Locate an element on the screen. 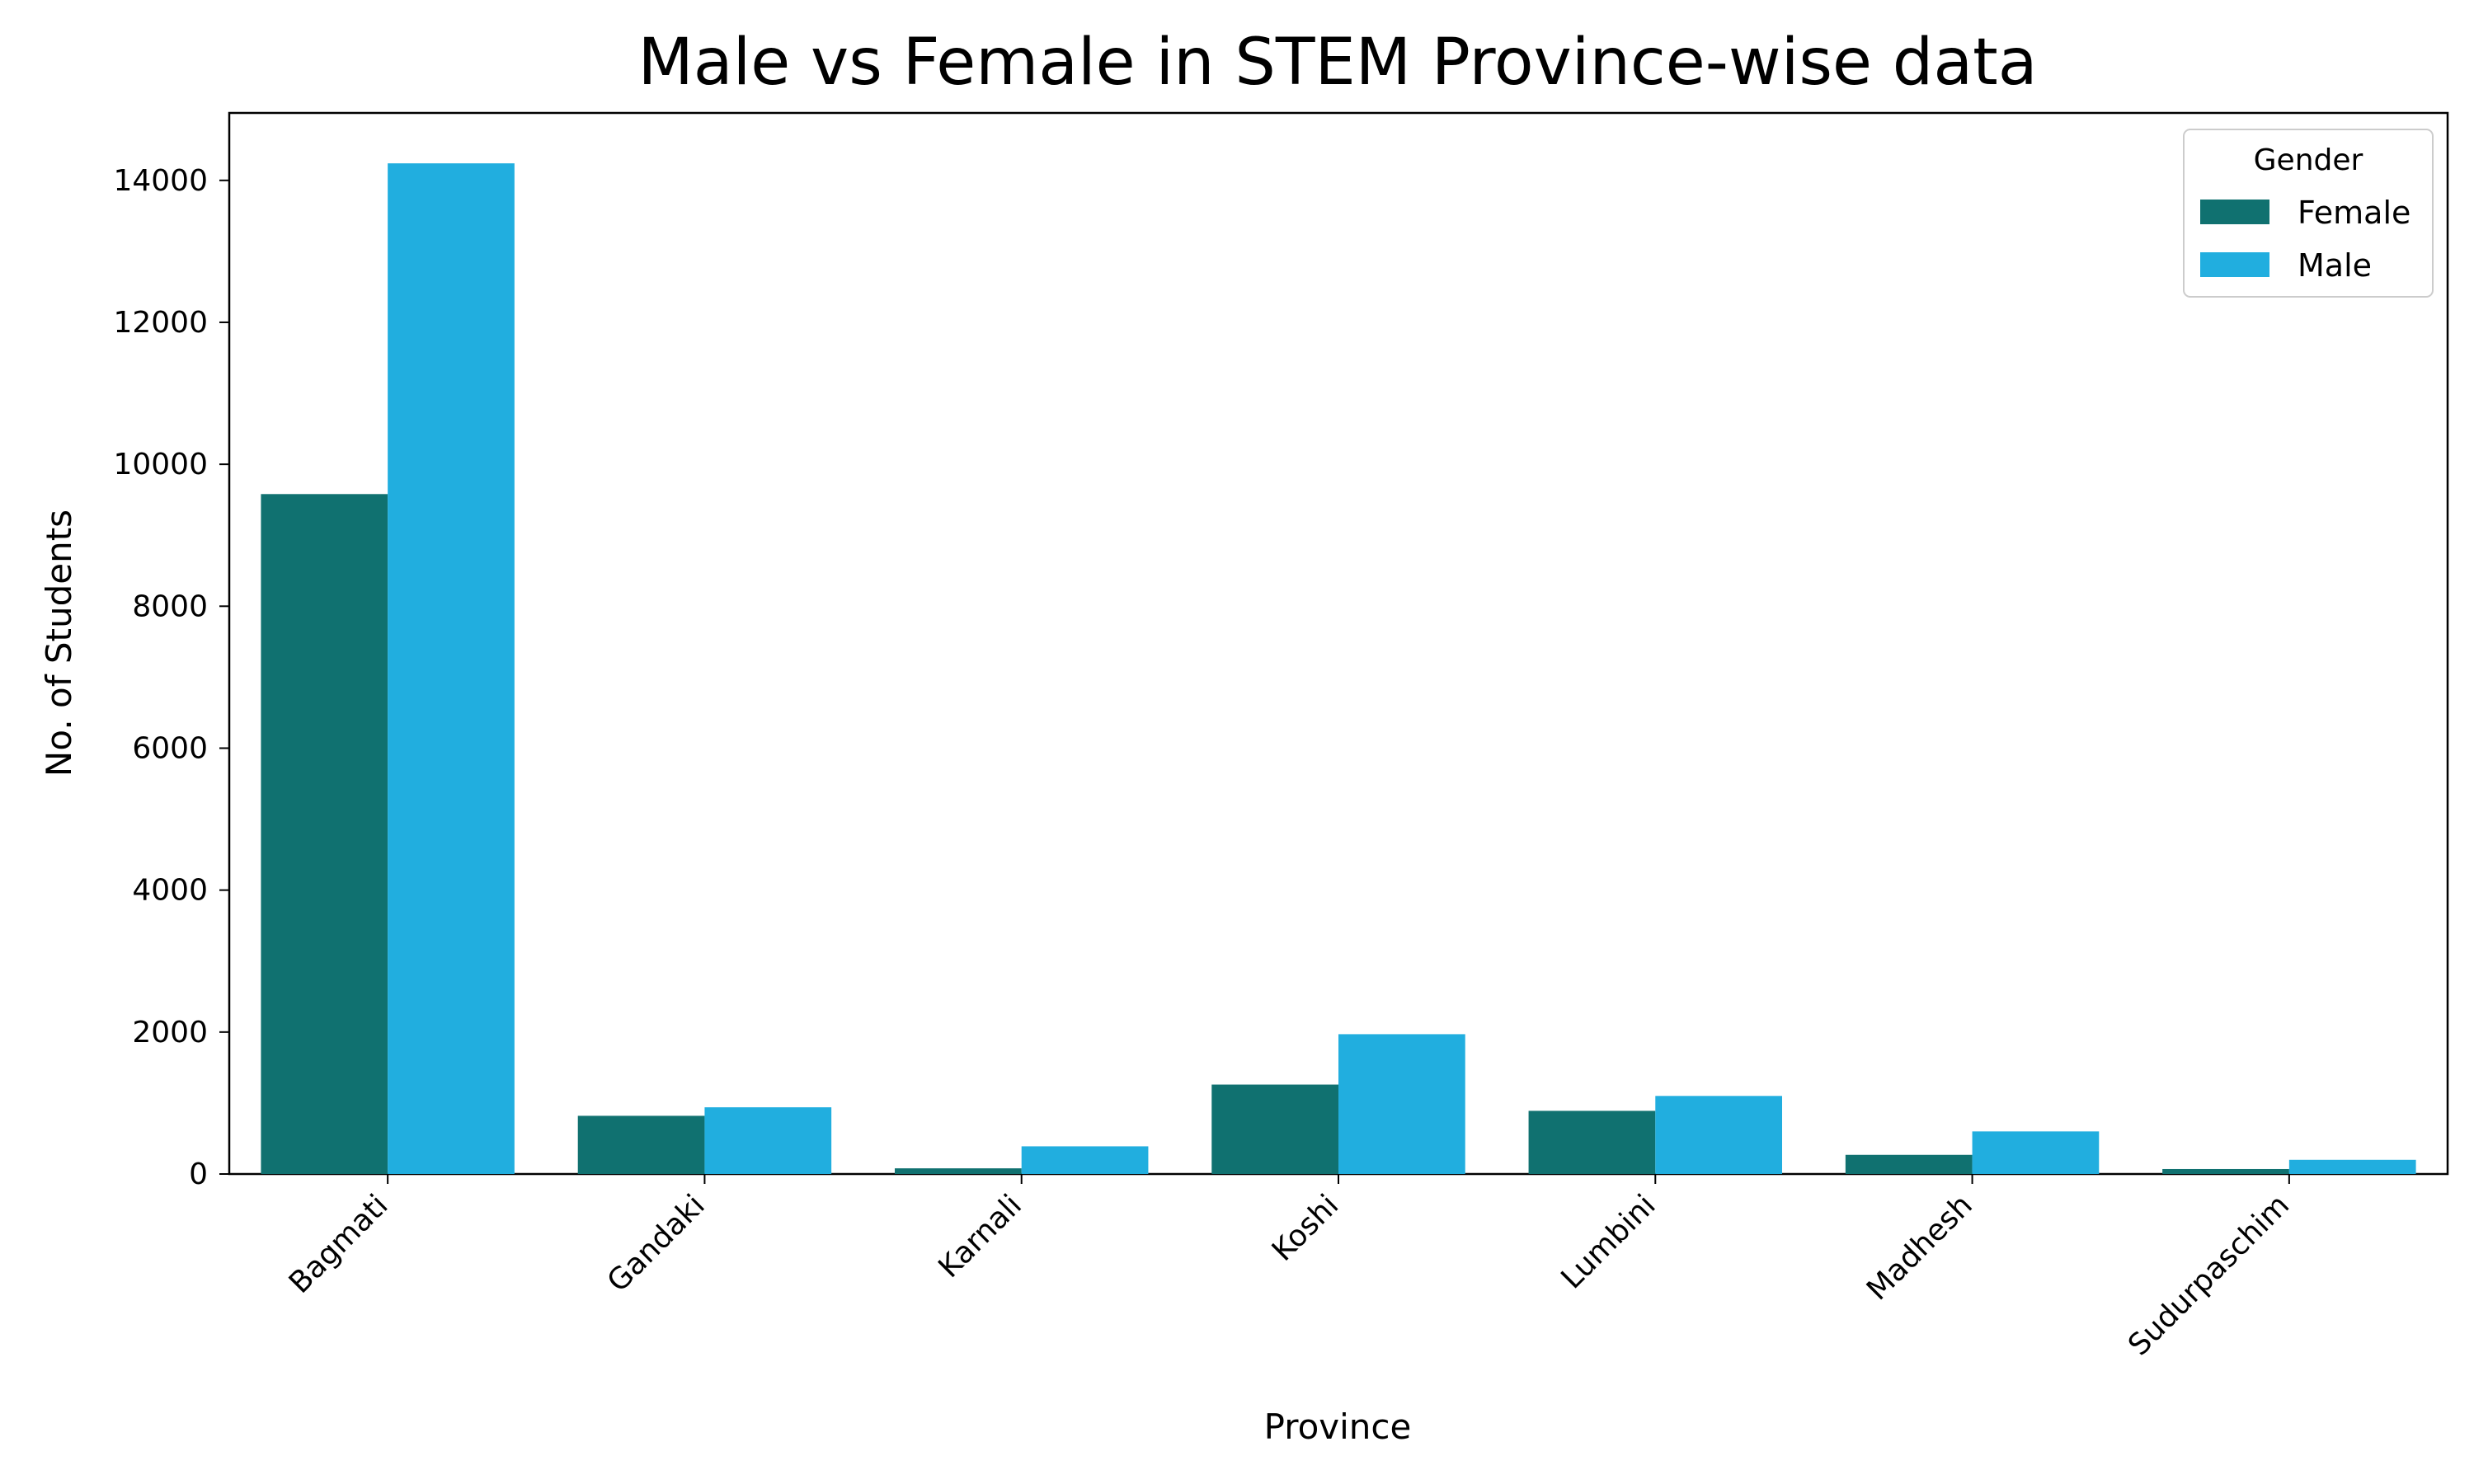 This screenshot has height=1484, width=2474. y-tick-label-12000: 12000 is located at coordinates (160, 323).